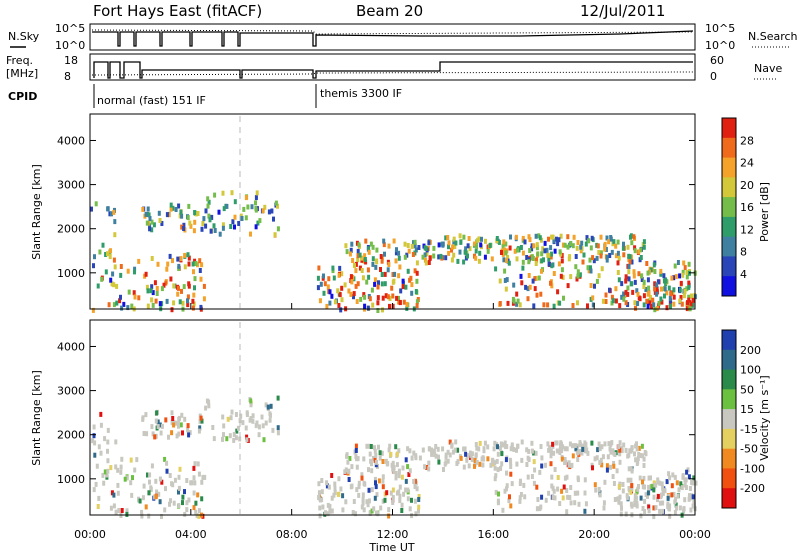  I want to click on colorbar-tick-label: 12, so click(747, 229).